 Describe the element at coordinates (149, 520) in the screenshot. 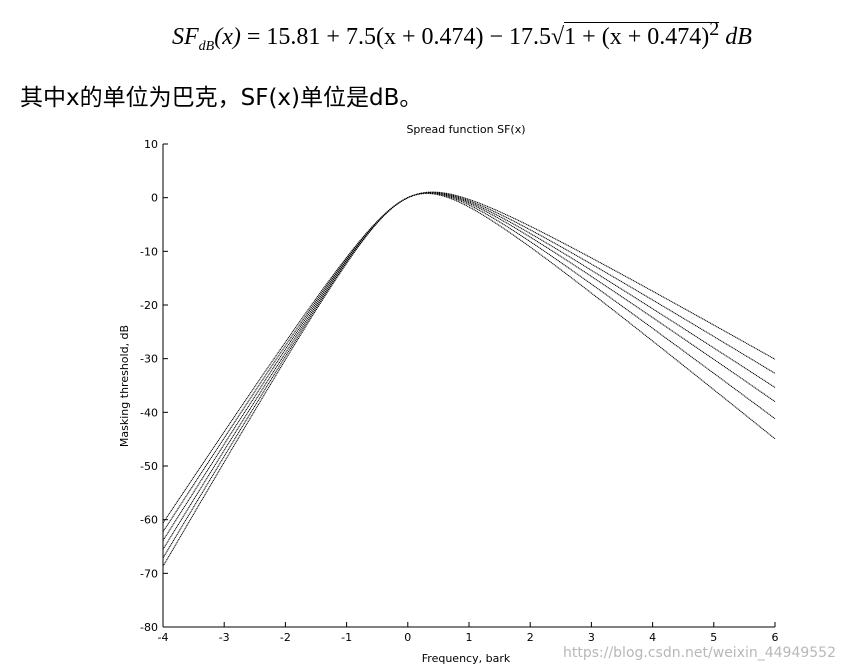

I see `y-tick-label: -60` at that location.